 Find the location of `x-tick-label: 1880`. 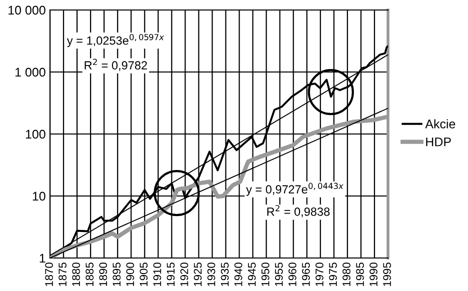

x-tick-label: 1880 is located at coordinates (76, 274).